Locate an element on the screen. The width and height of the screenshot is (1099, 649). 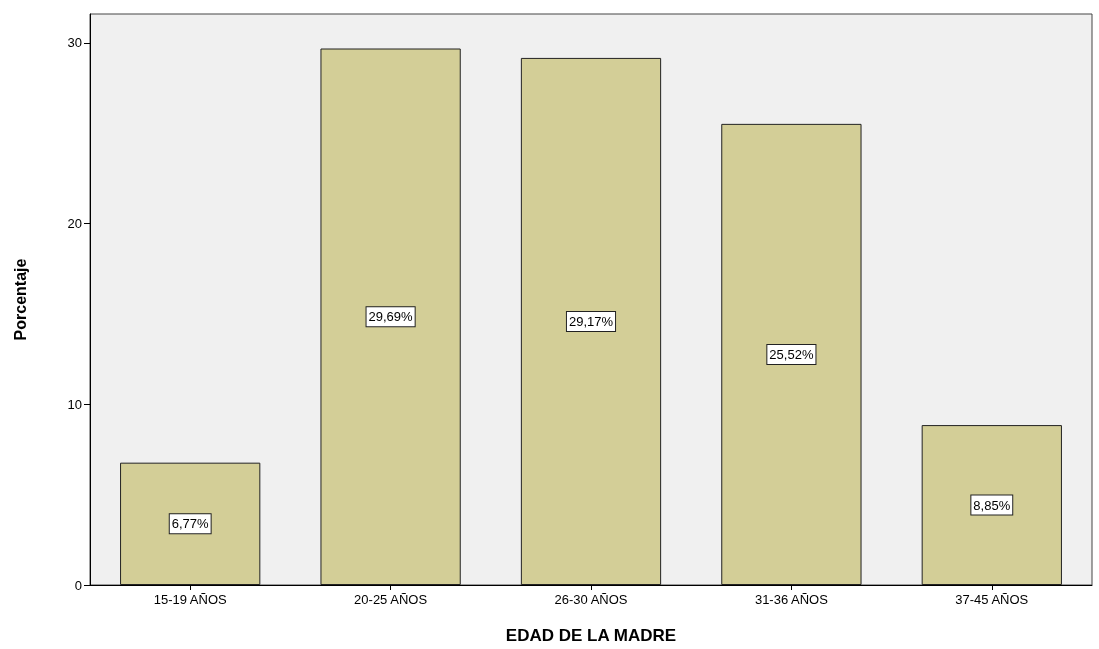
y-tick-label: 20 is located at coordinates (74, 224).